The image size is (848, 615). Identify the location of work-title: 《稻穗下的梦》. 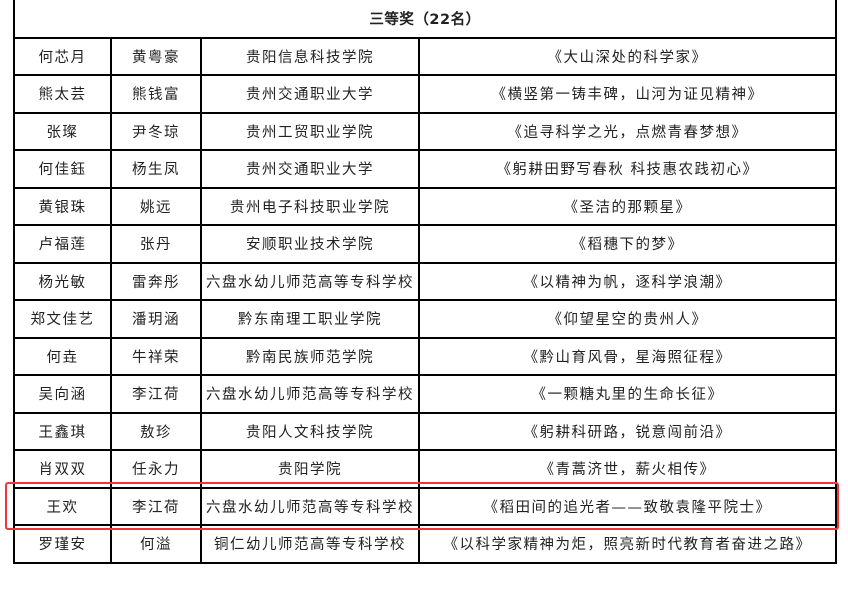
(627, 244).